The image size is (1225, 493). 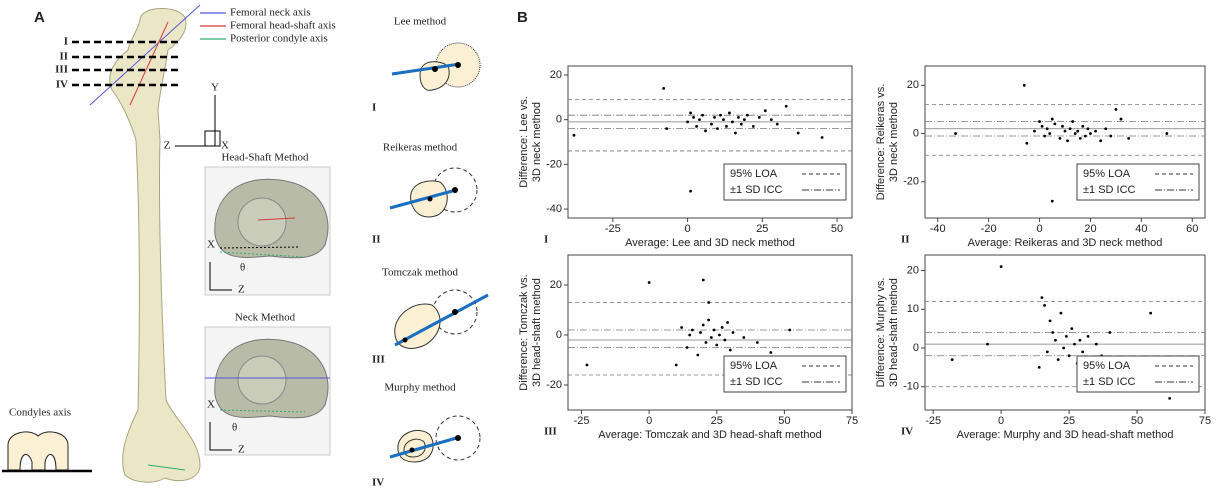 What do you see at coordinates (938, 229) in the screenshot?
I see `x-tick-label: -40` at bounding box center [938, 229].